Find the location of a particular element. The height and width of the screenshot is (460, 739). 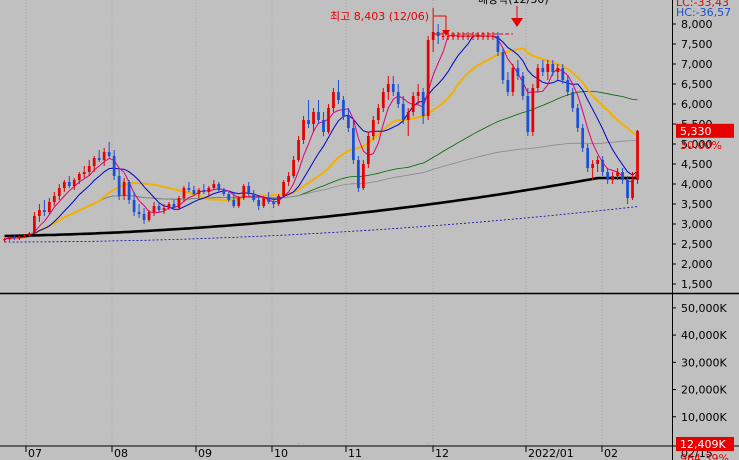

vol-badge-text: 12,409K is located at coordinates (703, 444).